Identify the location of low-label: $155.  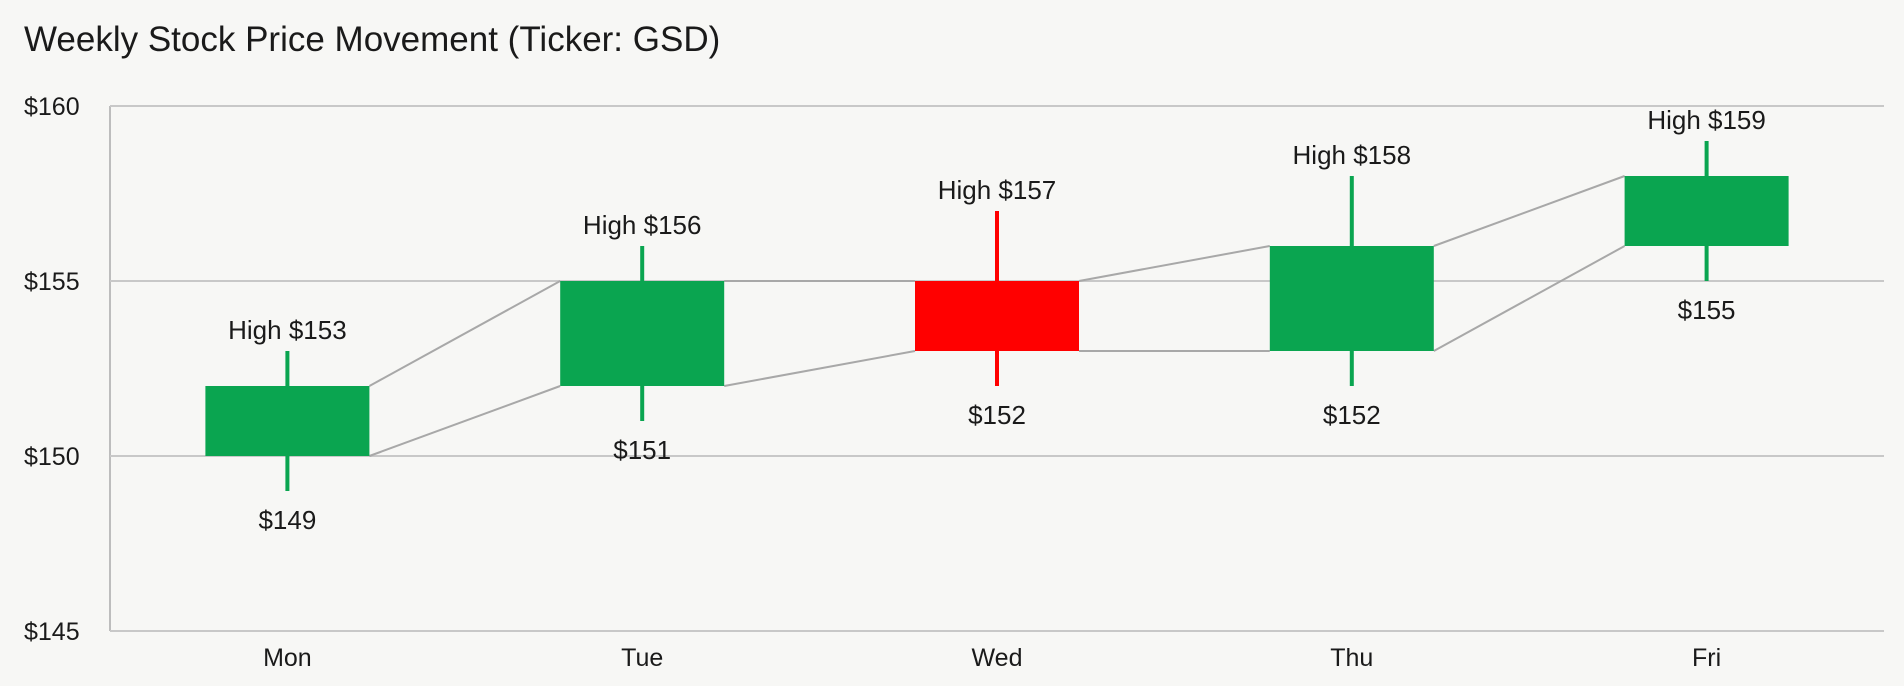
(1707, 310).